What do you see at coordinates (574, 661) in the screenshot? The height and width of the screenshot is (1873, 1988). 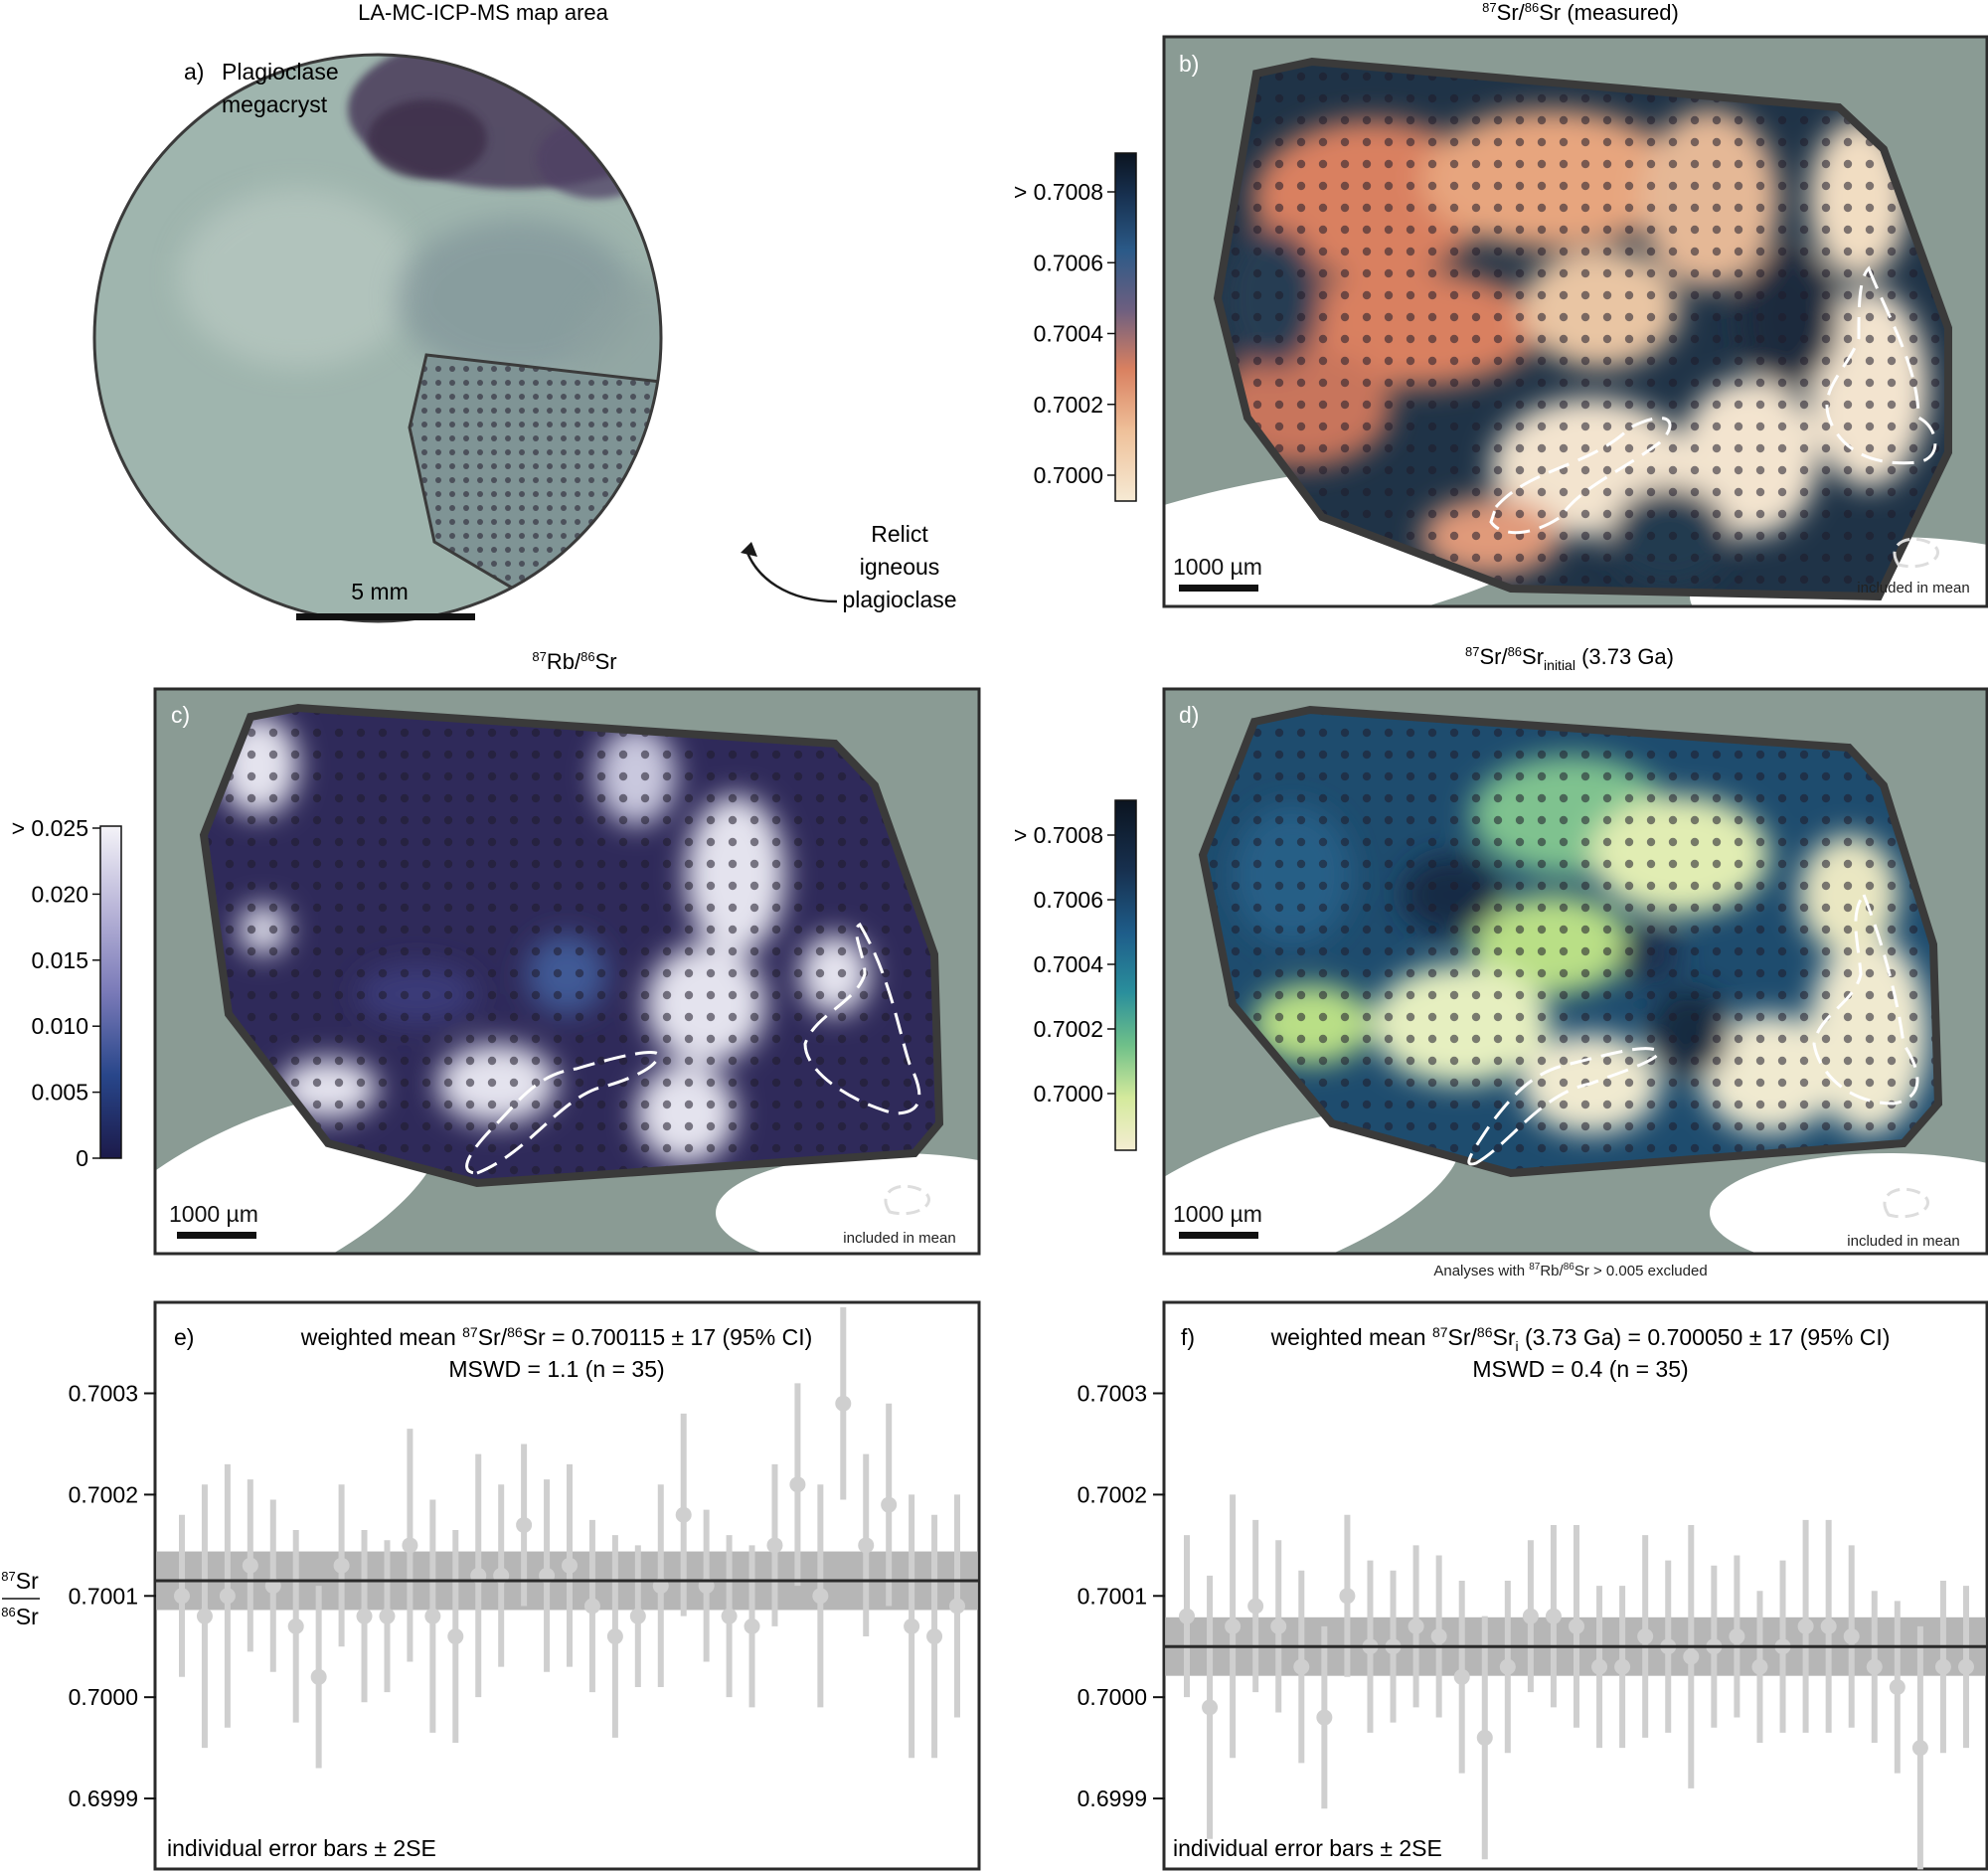 I see `panel-c-title: 87Rb/86Sr` at bounding box center [574, 661].